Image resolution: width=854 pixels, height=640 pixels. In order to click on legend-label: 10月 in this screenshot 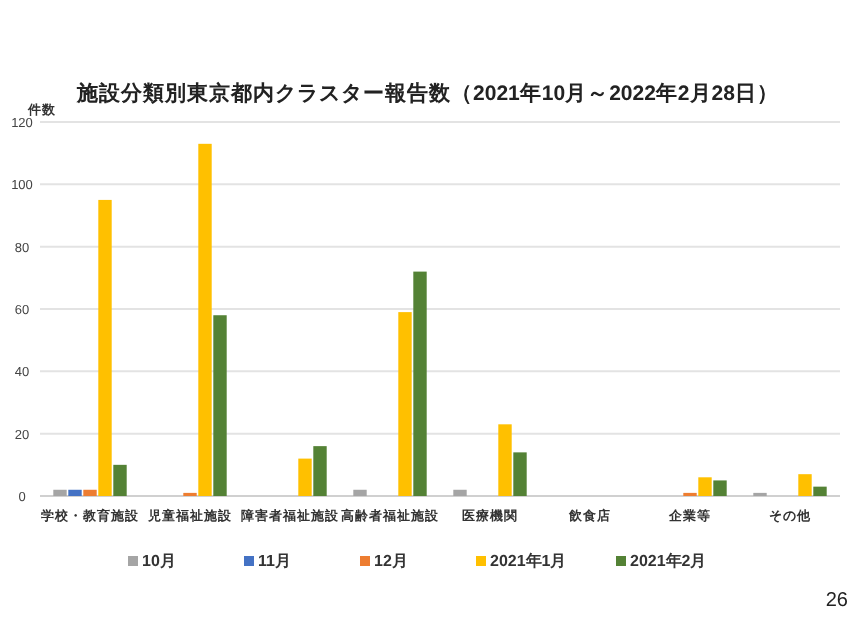, I will do `click(159, 561)`.